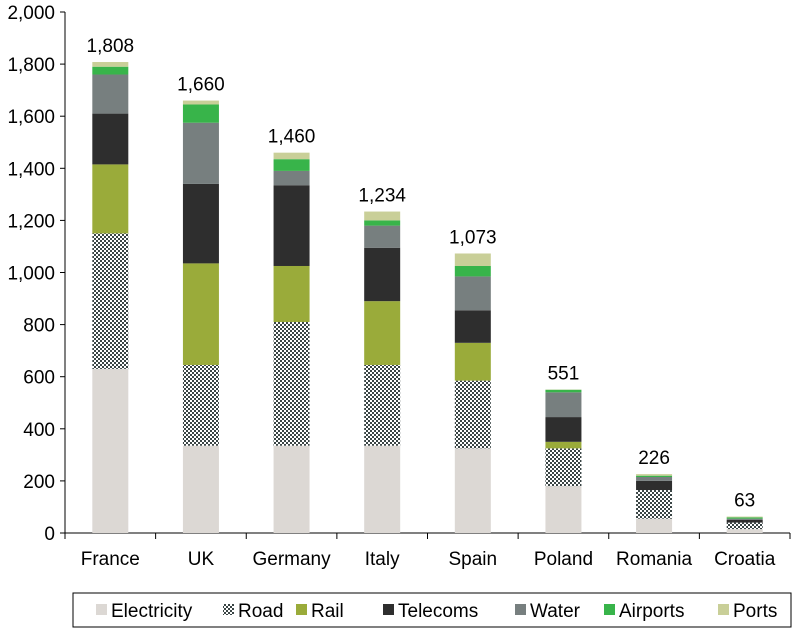  Describe the element at coordinates (388, 609) in the screenshot. I see `legend-swatch-telecoms` at that location.